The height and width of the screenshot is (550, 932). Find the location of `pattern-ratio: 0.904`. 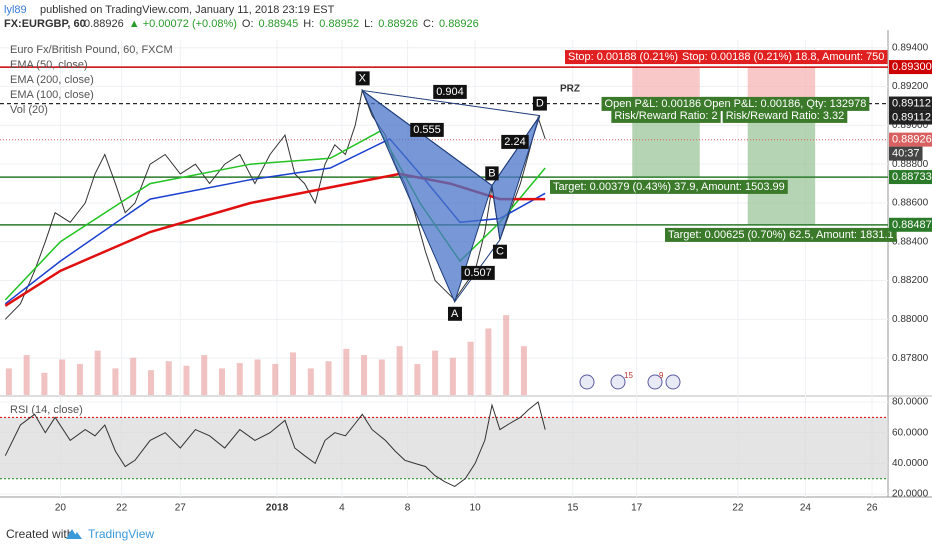

pattern-ratio: 0.904 is located at coordinates (450, 92).